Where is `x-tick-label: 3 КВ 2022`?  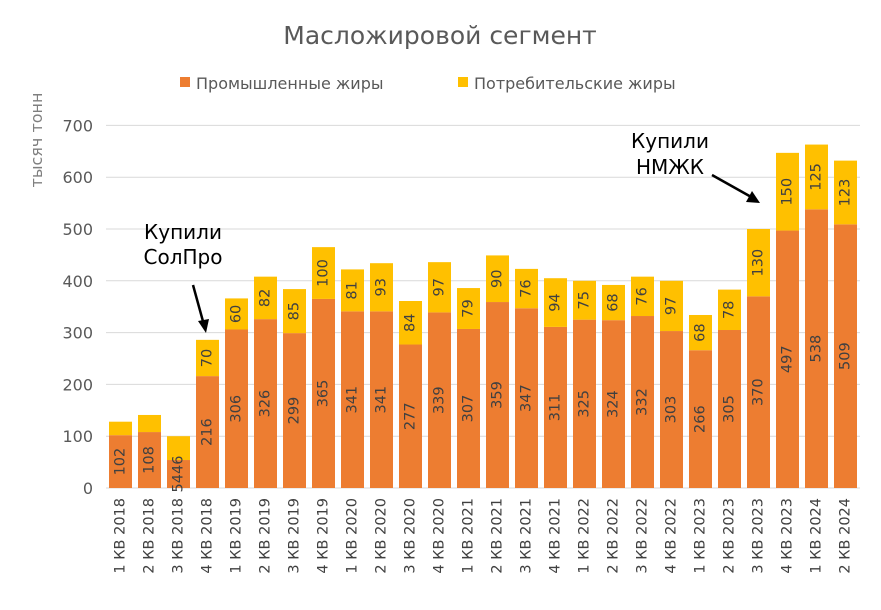
x-tick-label: 3 КВ 2022 is located at coordinates (643, 536).